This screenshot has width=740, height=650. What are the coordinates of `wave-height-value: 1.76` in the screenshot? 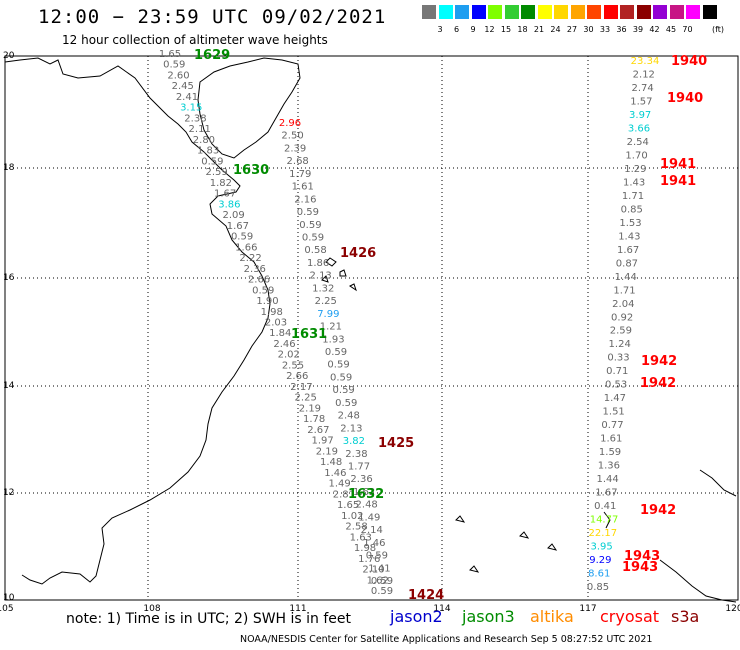 It's located at (369, 559).